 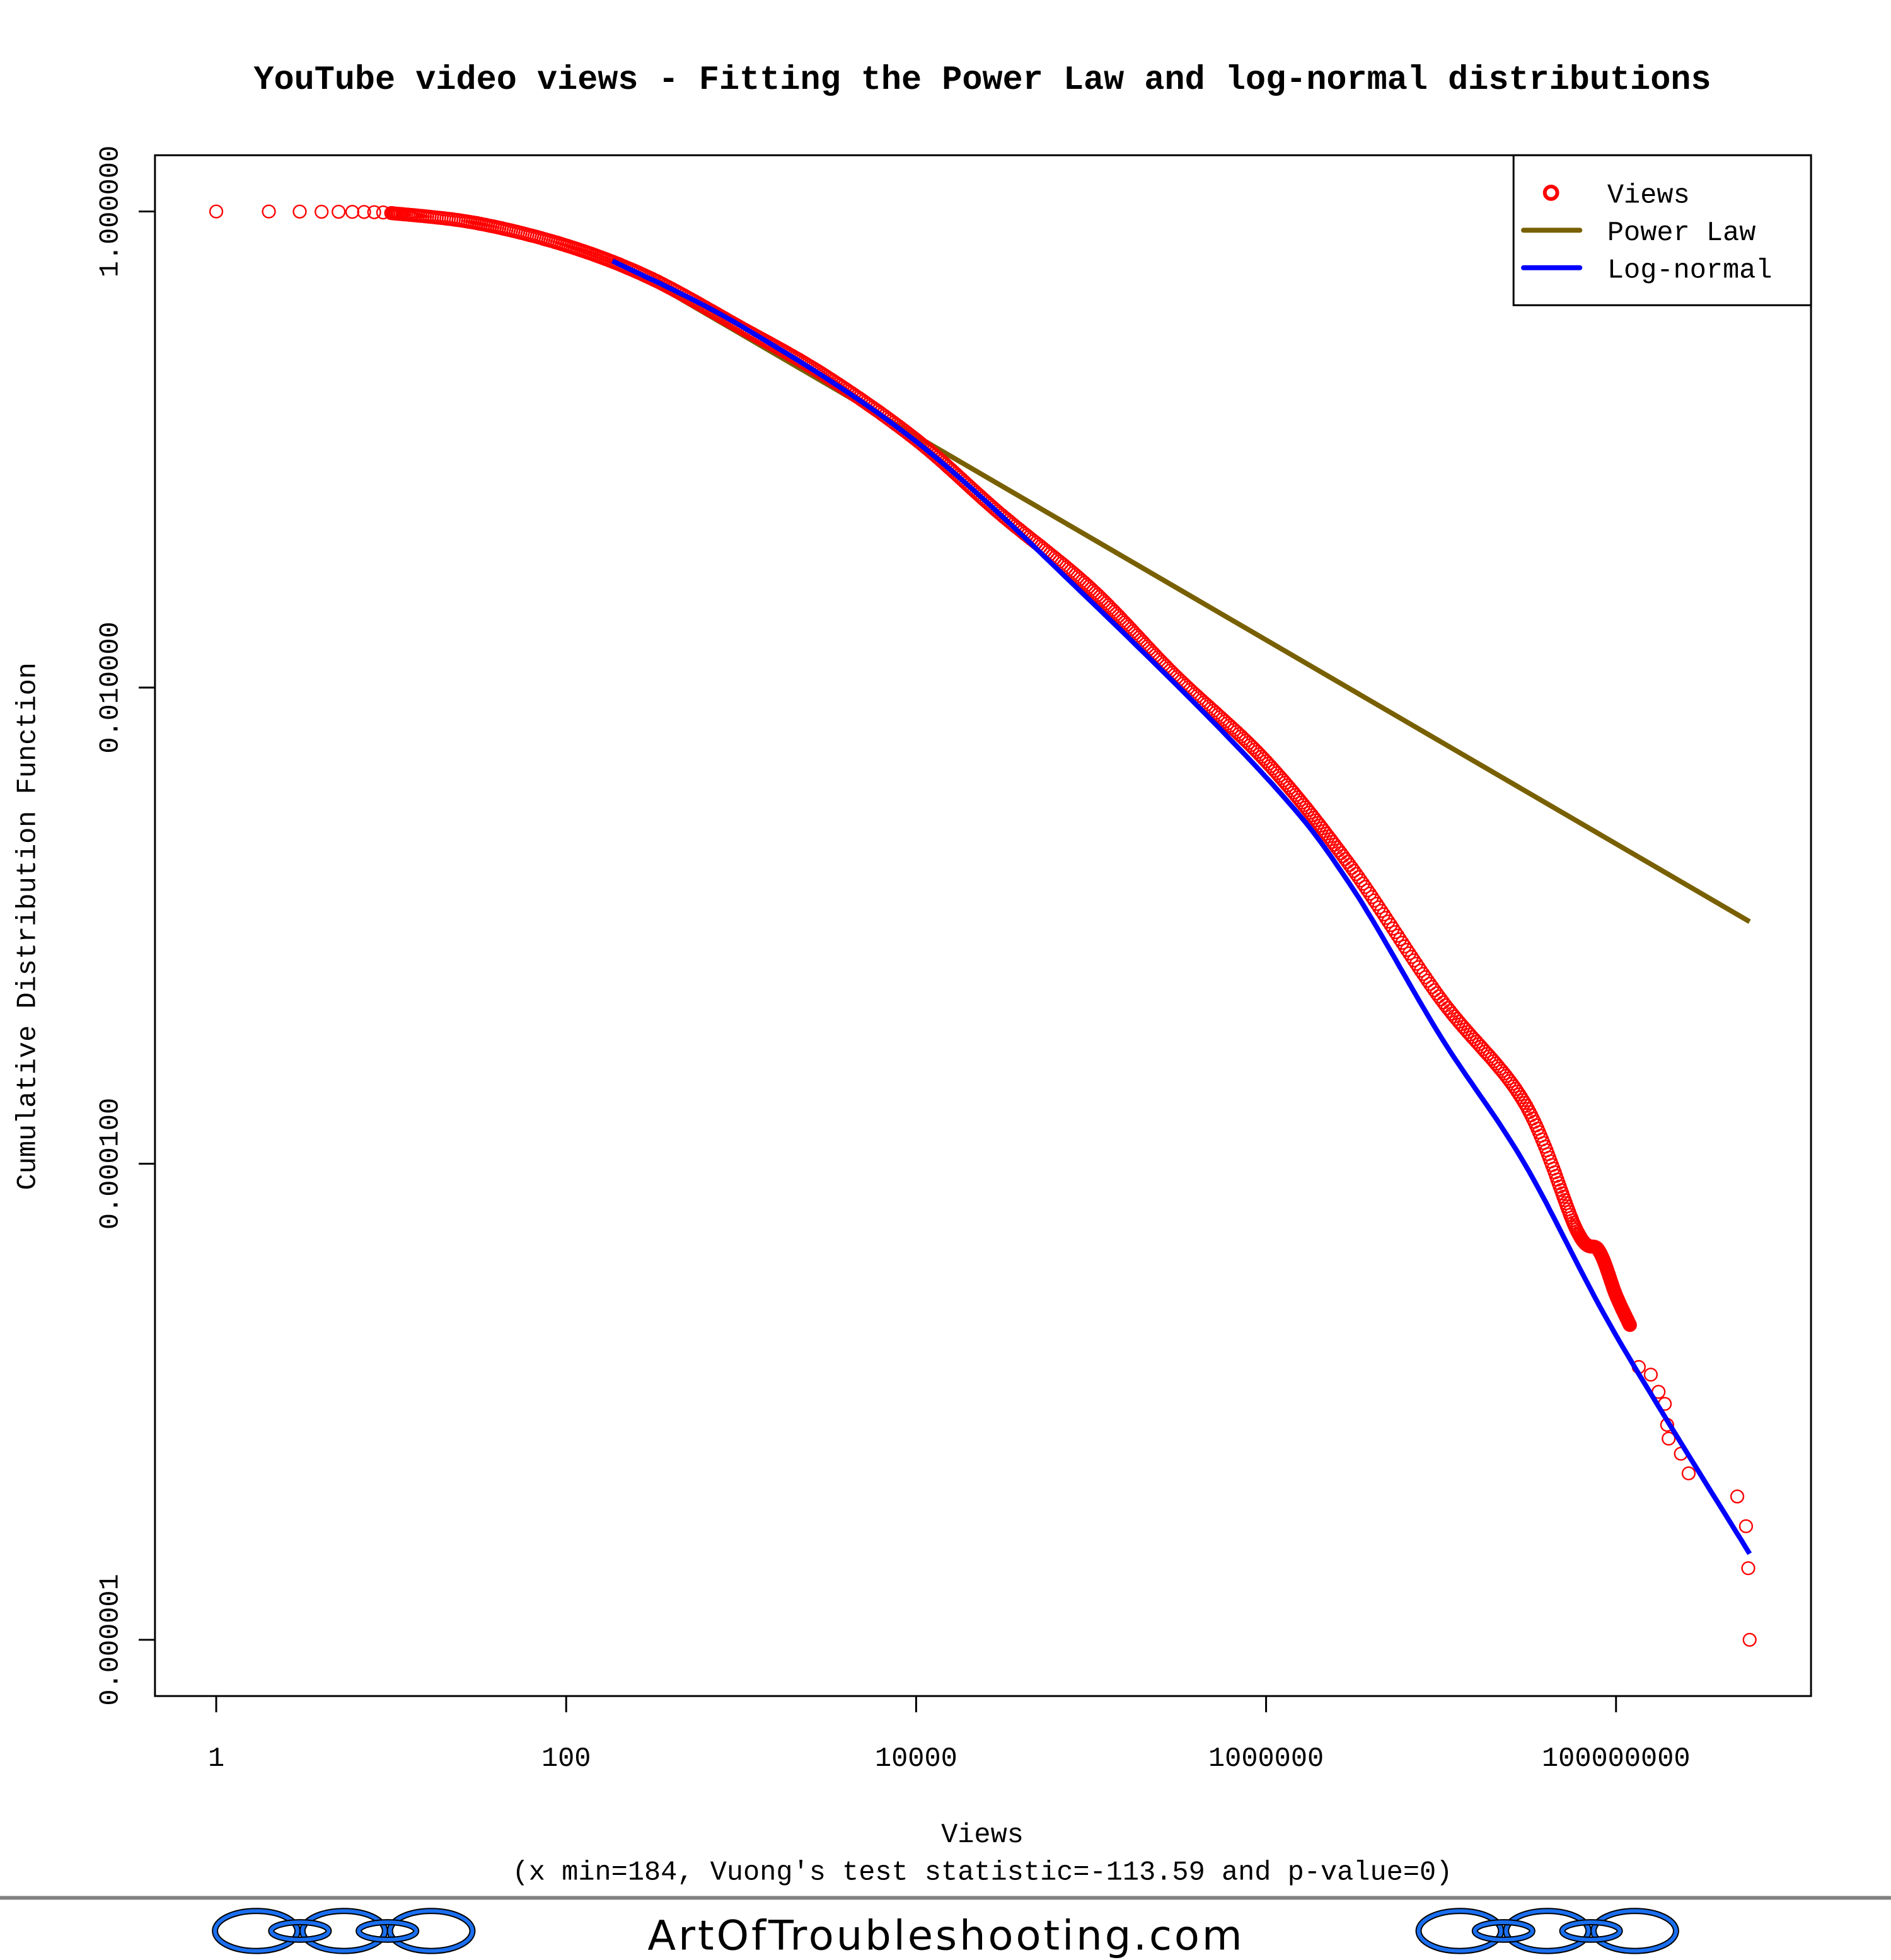 What do you see at coordinates (110, 1164) in the screenshot?
I see `y-tick-label: 0.000100` at bounding box center [110, 1164].